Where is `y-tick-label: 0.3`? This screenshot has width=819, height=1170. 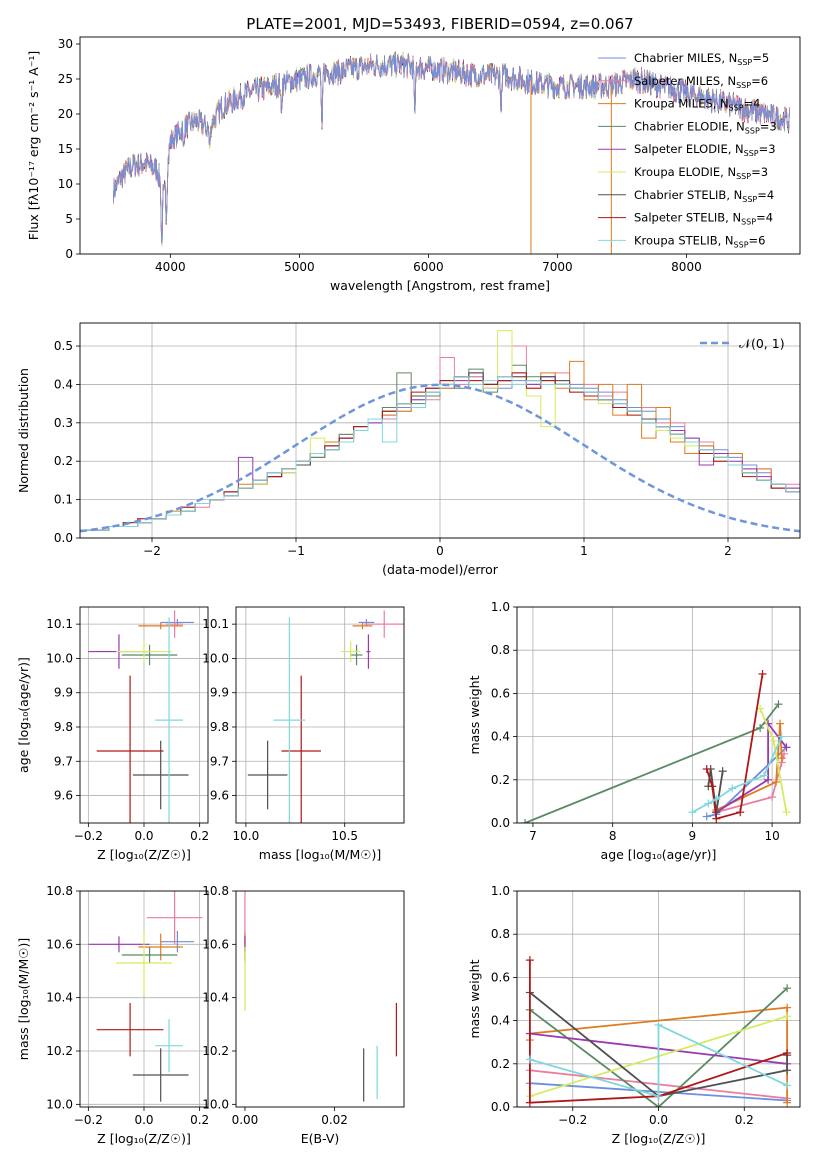
y-tick-label: 0.3 is located at coordinates (63, 423).